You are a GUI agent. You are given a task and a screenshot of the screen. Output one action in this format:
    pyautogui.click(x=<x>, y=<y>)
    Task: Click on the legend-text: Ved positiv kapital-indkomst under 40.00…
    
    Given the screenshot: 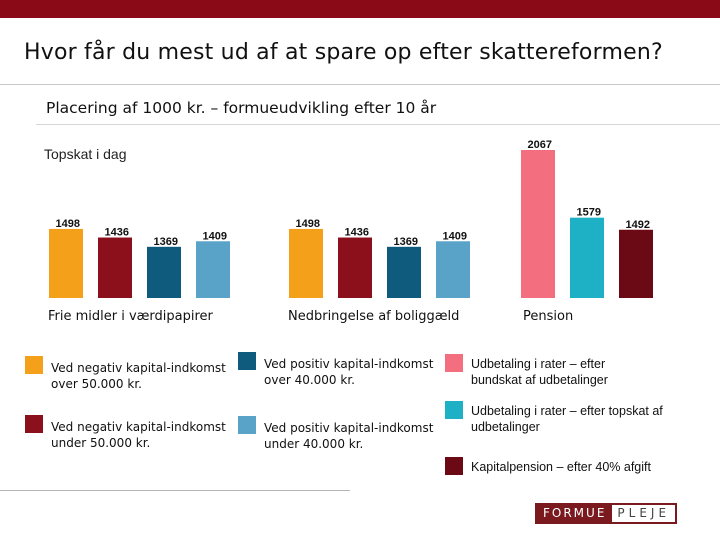 What is the action you would take?
    pyautogui.click(x=349, y=436)
    